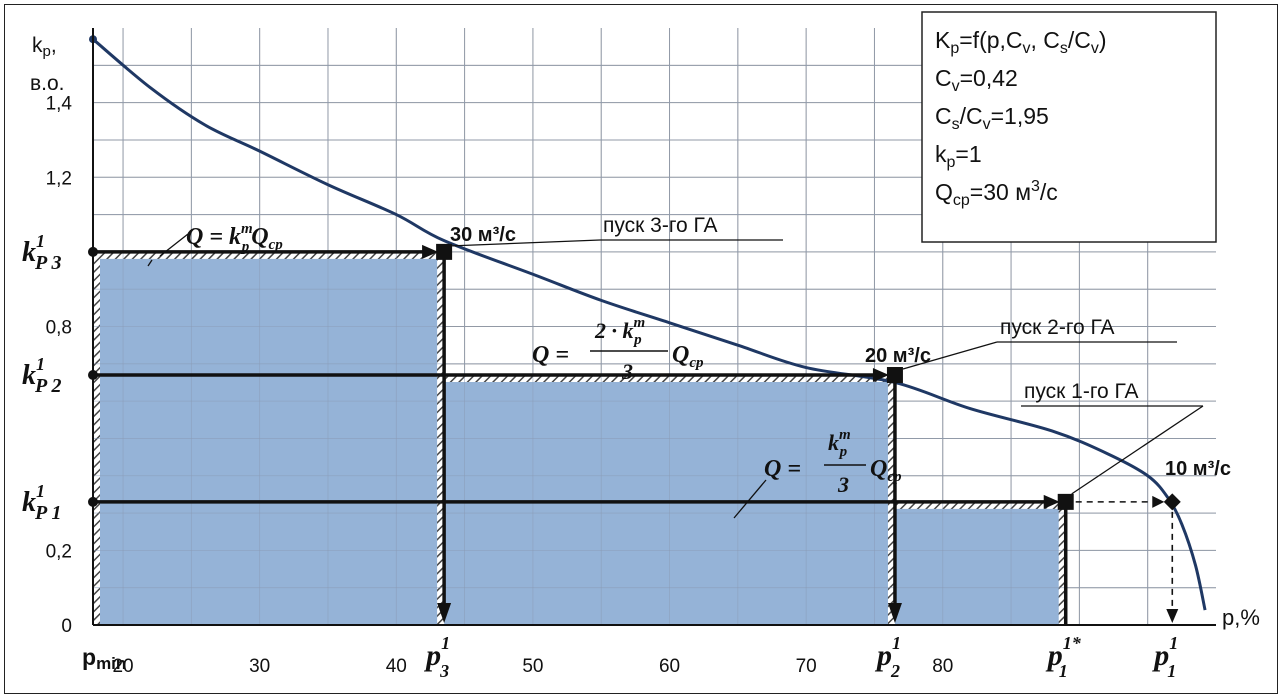 The image size is (1283, 699). I want to click on x-tick-label: 70, so click(806, 666).